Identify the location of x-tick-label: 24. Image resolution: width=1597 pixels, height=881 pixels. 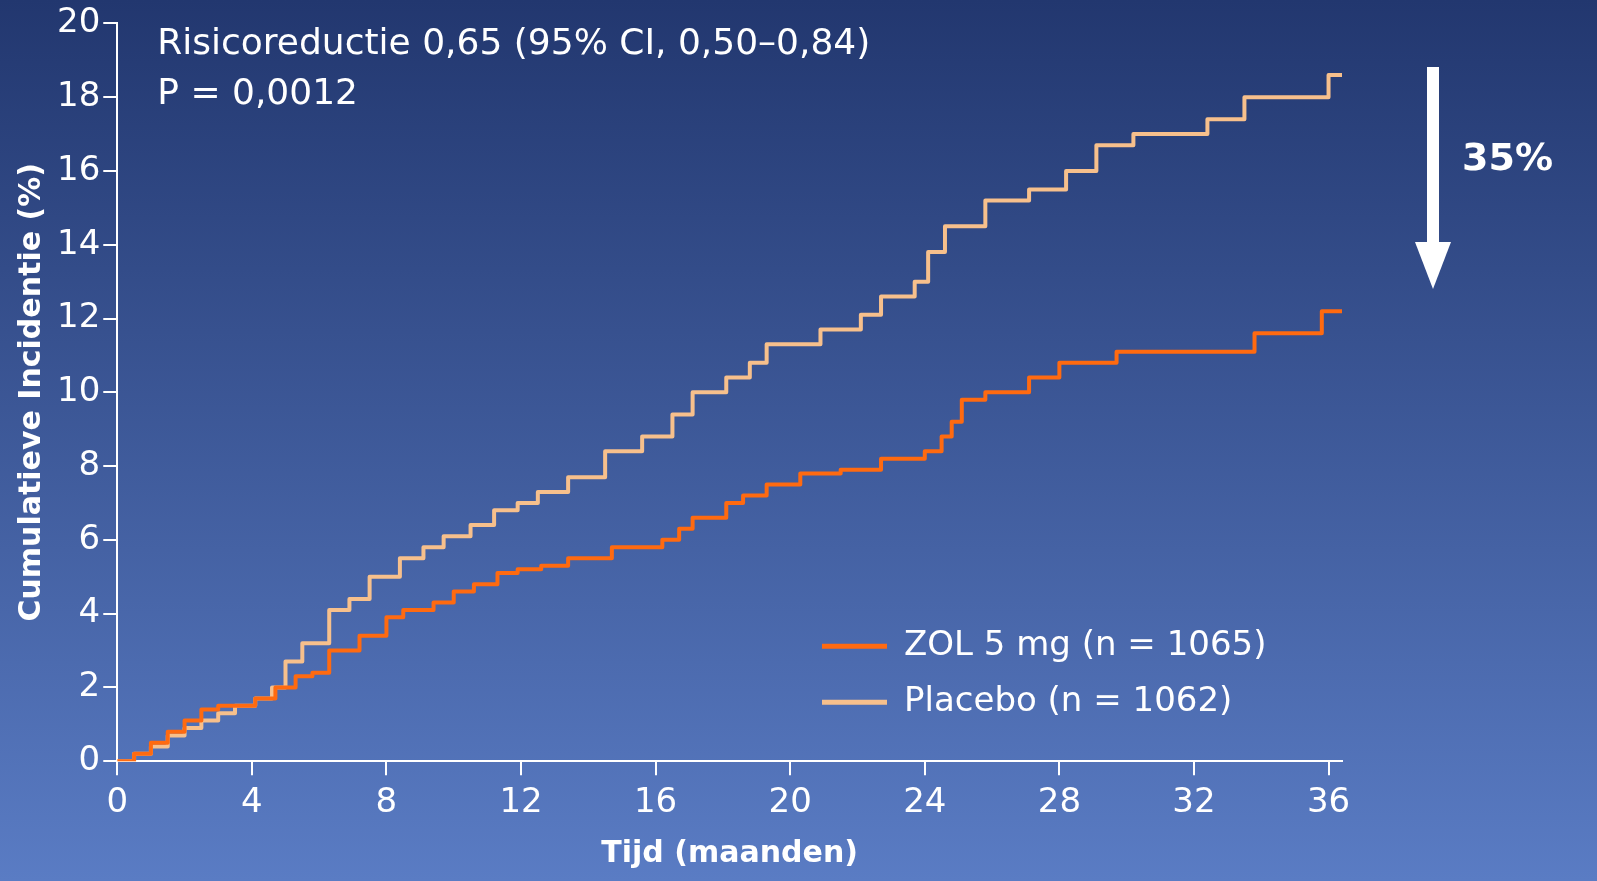
(925, 800).